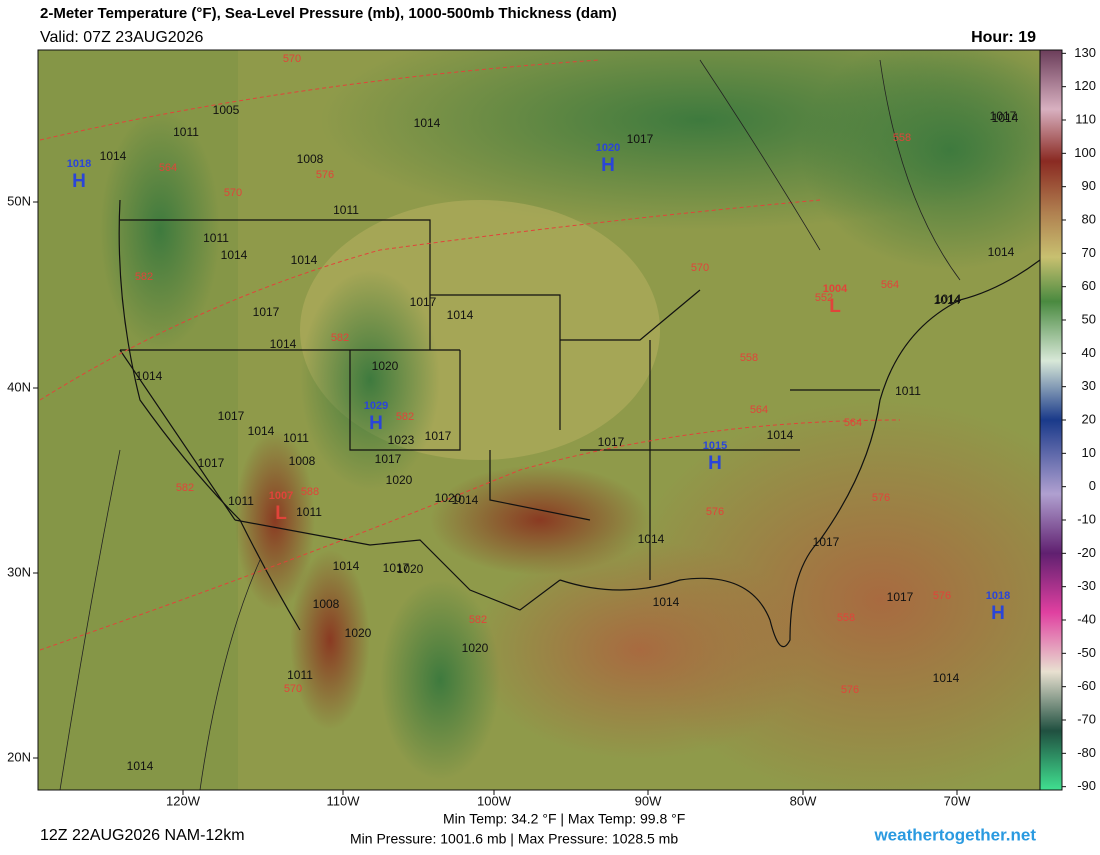 The height and width of the screenshot is (855, 1100). What do you see at coordinates (1086, 685) in the screenshot?
I see `colorbar-label: -60` at bounding box center [1086, 685].